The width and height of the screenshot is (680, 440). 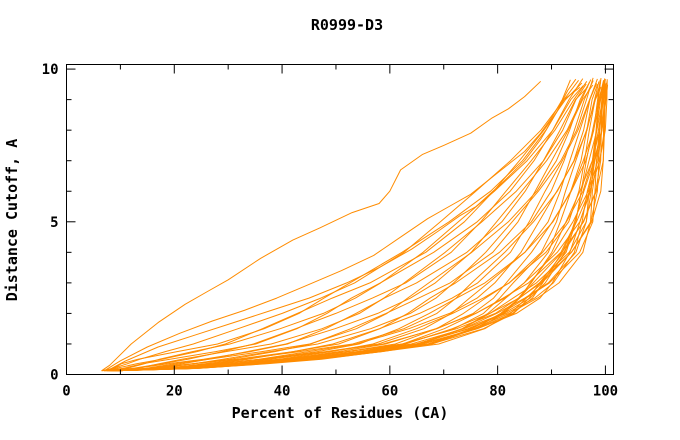 What do you see at coordinates (347, 25) in the screenshot?
I see `chart-title: R0999-D3` at bounding box center [347, 25].